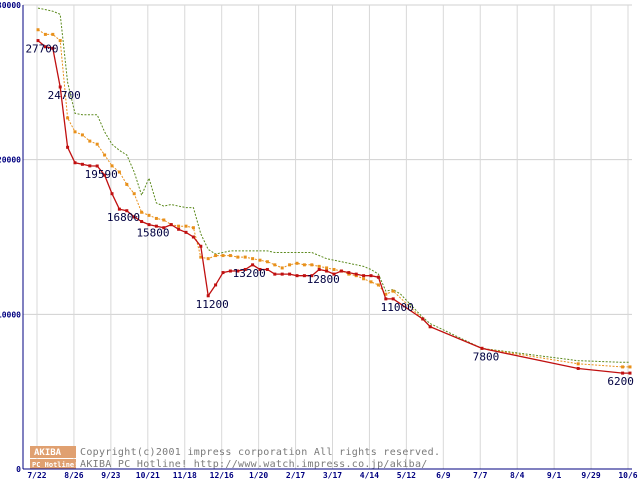  I want to click on x-tick-label: 12/16, so click(222, 475).